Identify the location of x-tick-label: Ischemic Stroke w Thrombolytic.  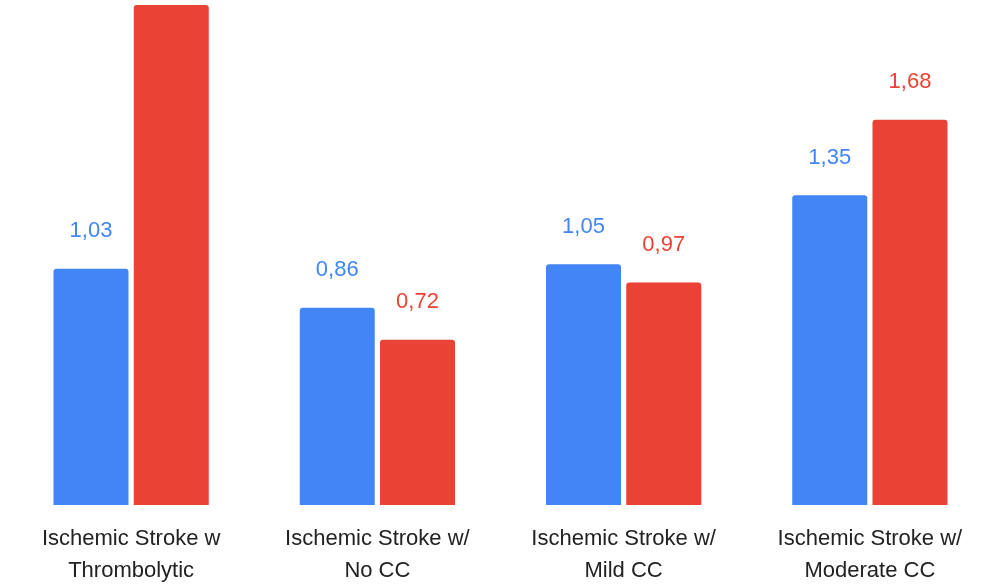
(131, 553).